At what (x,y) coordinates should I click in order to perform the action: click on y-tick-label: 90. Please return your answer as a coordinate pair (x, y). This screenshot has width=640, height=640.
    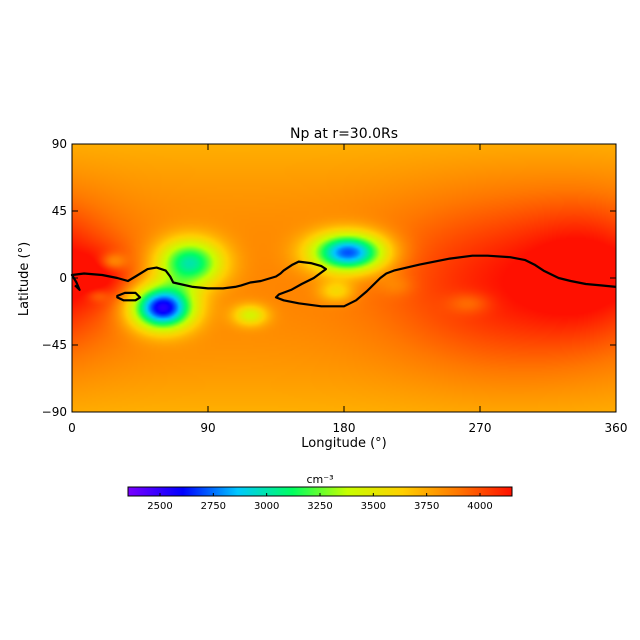
    Looking at the image, I should click on (59, 144).